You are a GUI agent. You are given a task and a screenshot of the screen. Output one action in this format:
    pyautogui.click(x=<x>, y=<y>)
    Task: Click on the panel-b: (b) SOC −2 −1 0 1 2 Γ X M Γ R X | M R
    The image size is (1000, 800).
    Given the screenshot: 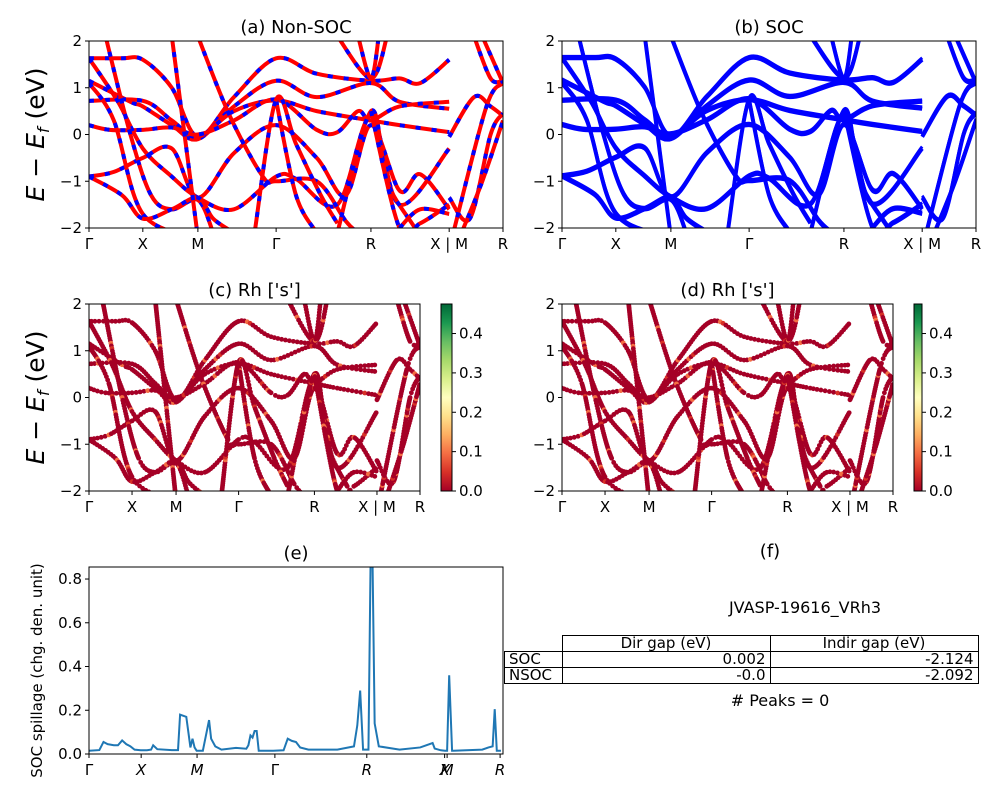 What is the action you would take?
    pyautogui.click(x=757, y=135)
    